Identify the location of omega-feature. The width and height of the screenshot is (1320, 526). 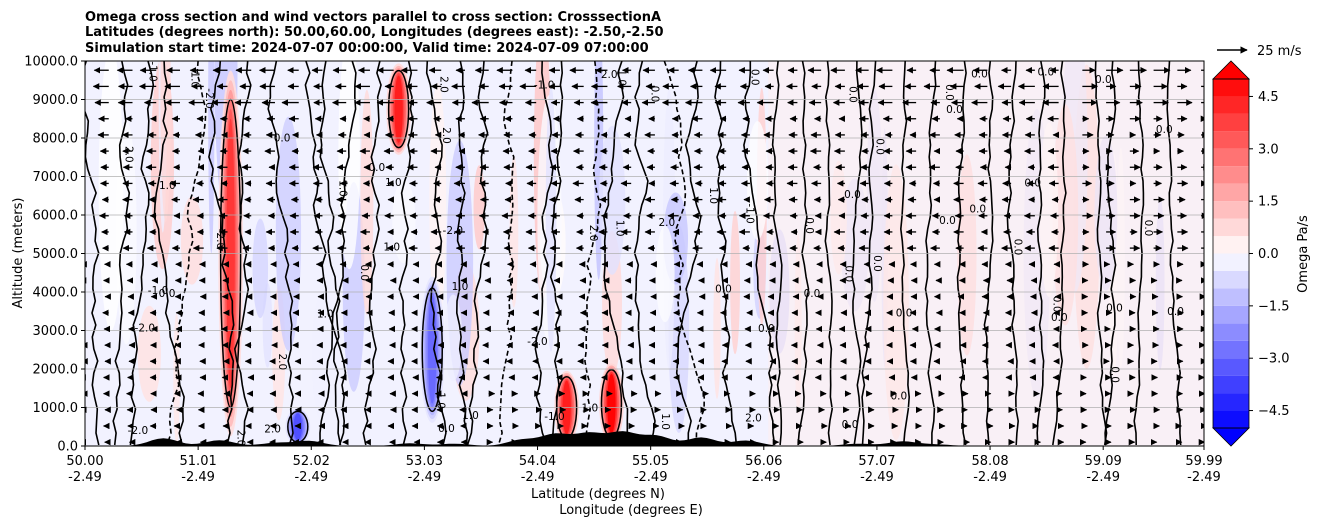
(398, 109).